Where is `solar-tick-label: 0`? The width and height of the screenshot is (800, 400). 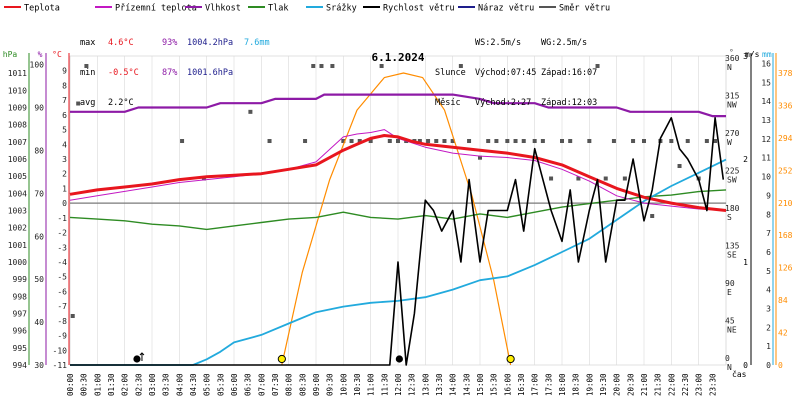 solar-tick-label: 0 is located at coordinates (780, 365).